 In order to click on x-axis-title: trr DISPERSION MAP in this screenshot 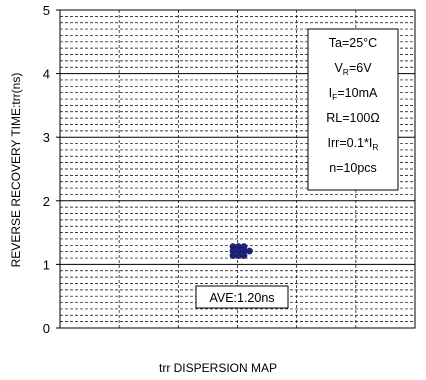, I will do `click(218, 368)`.